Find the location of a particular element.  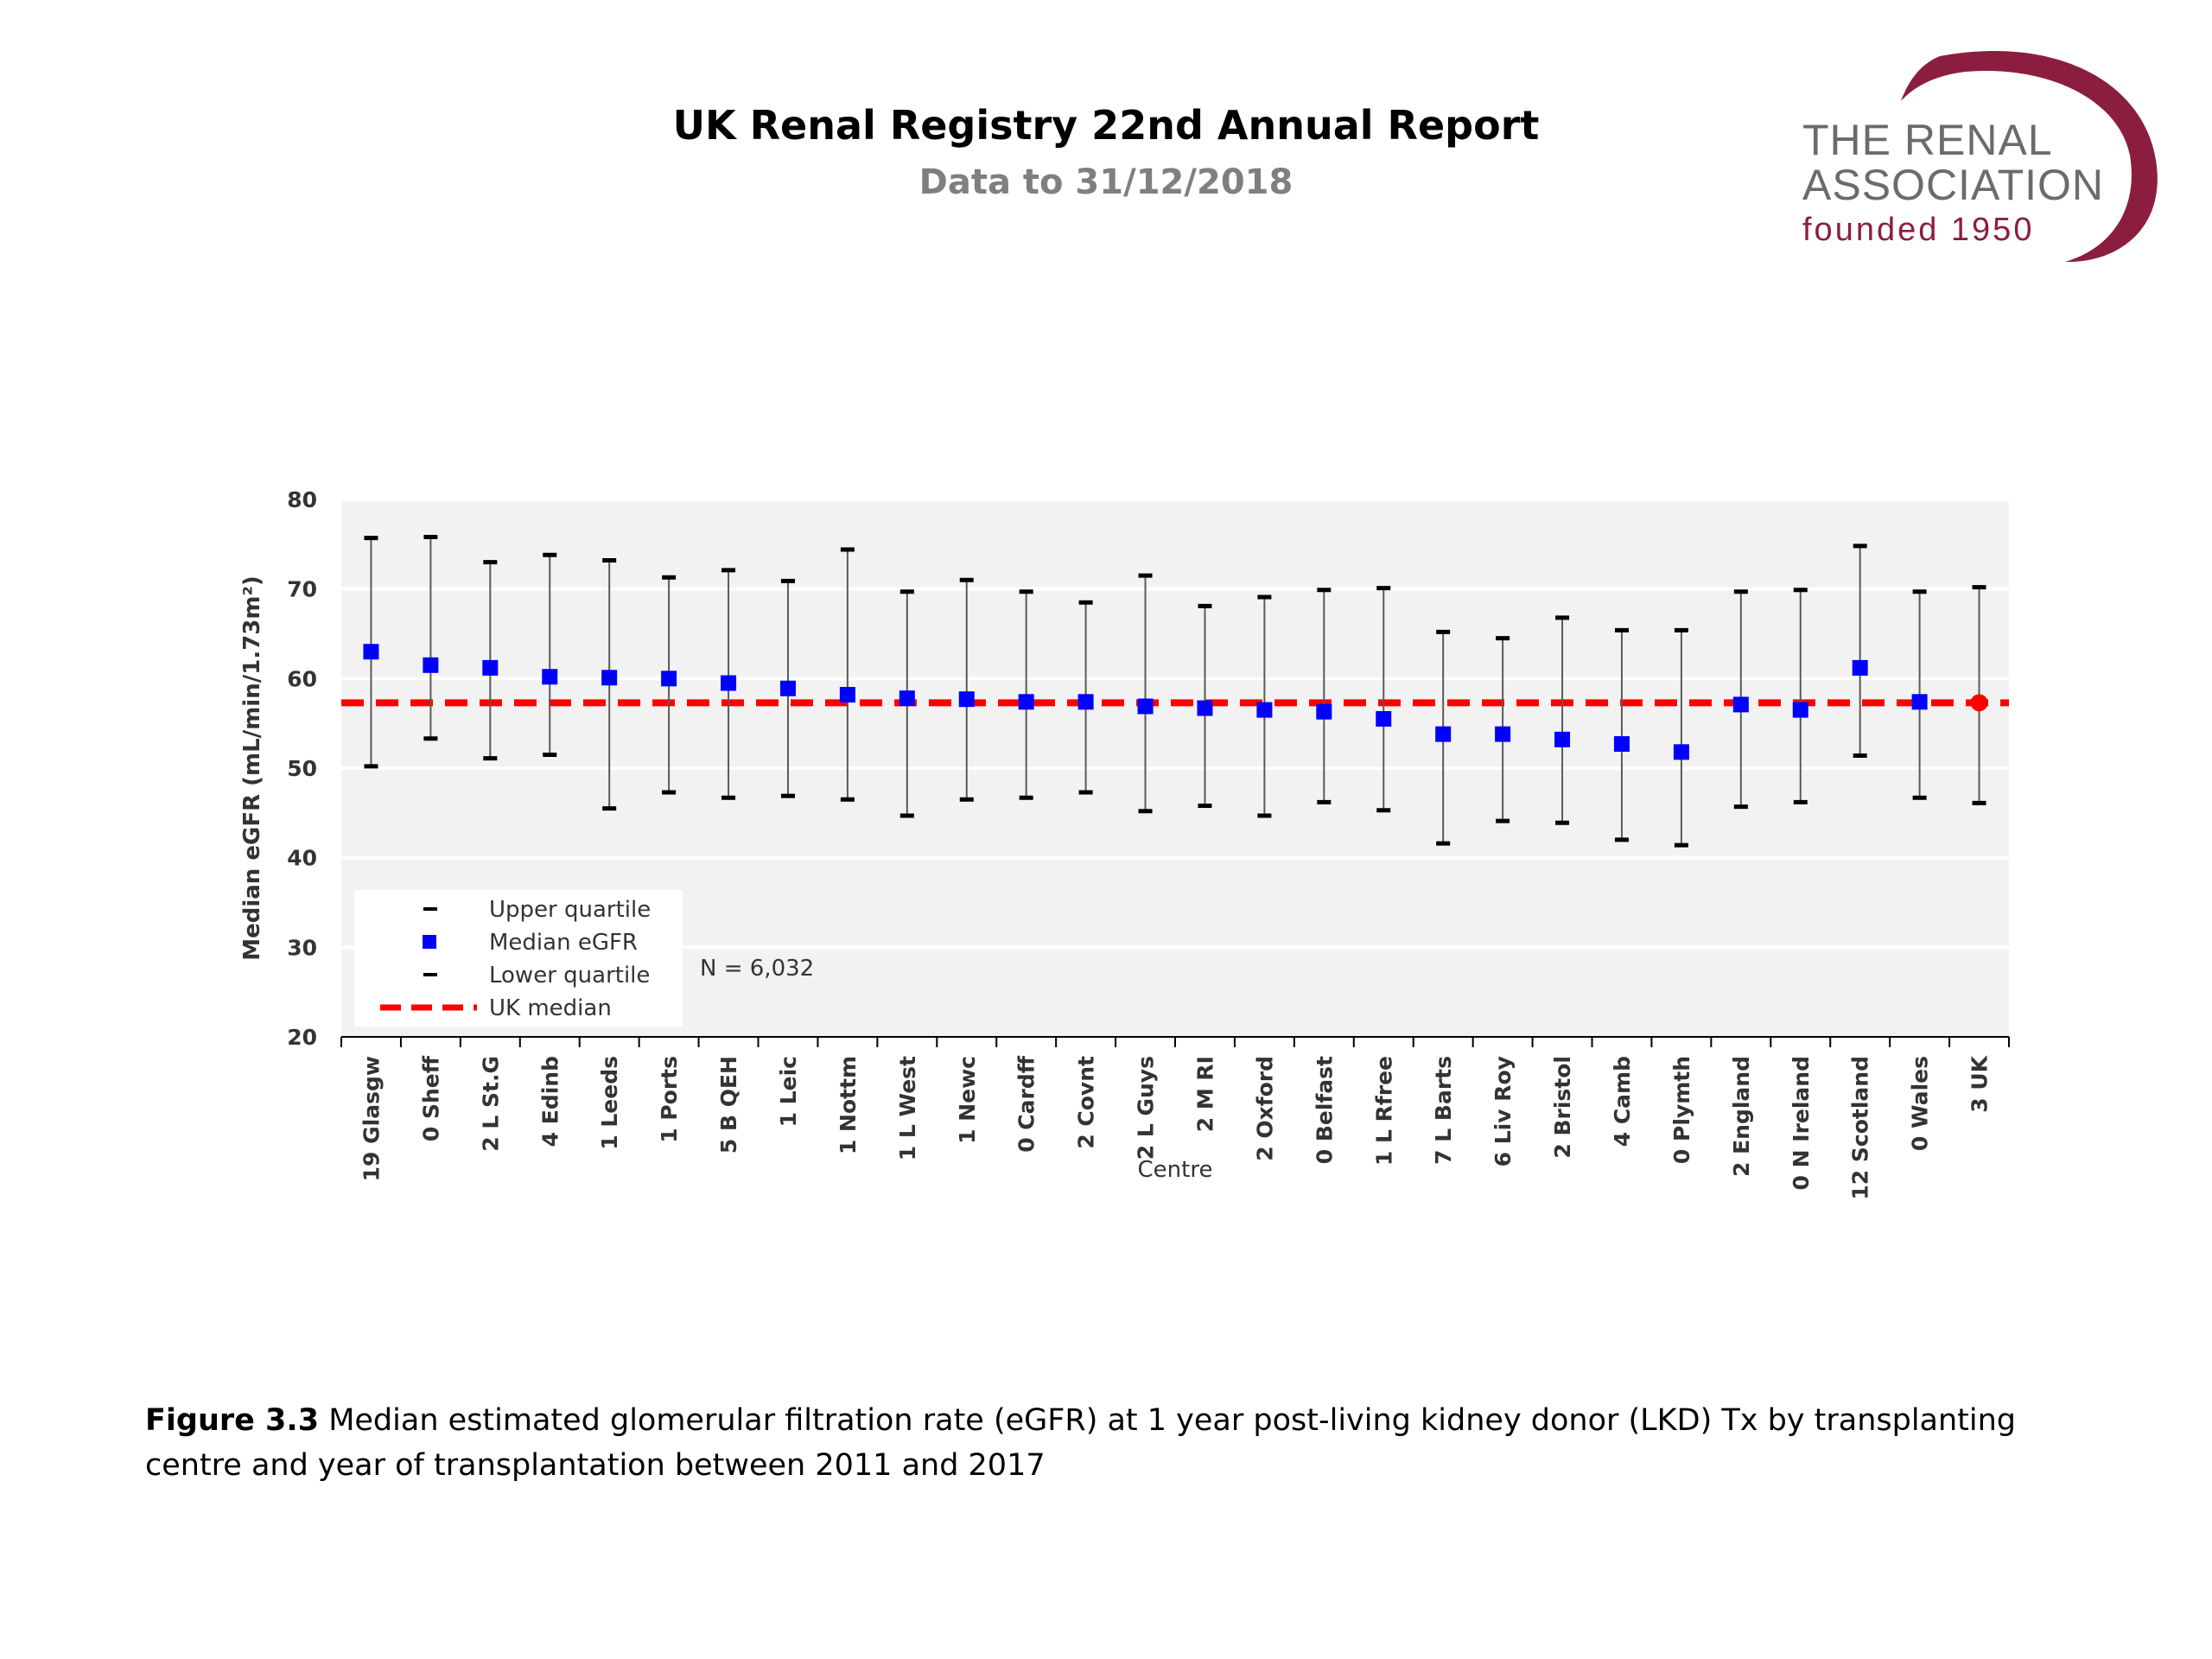

x-tick-label: 1 Leic is located at coordinates (788, 1091).